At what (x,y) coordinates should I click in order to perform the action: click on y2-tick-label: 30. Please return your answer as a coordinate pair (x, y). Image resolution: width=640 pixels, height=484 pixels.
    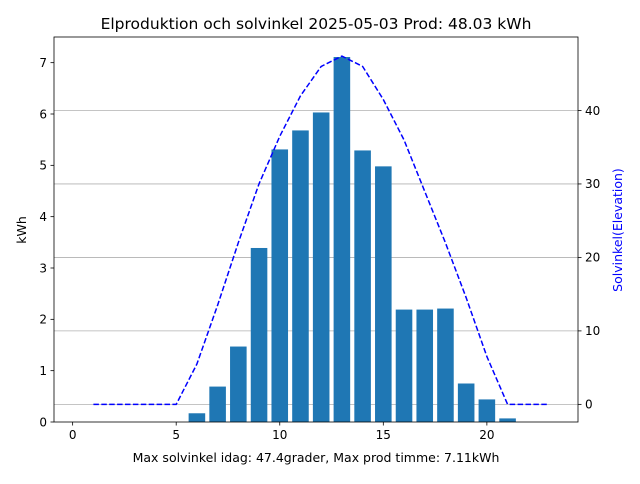
    Looking at the image, I should click on (592, 184).